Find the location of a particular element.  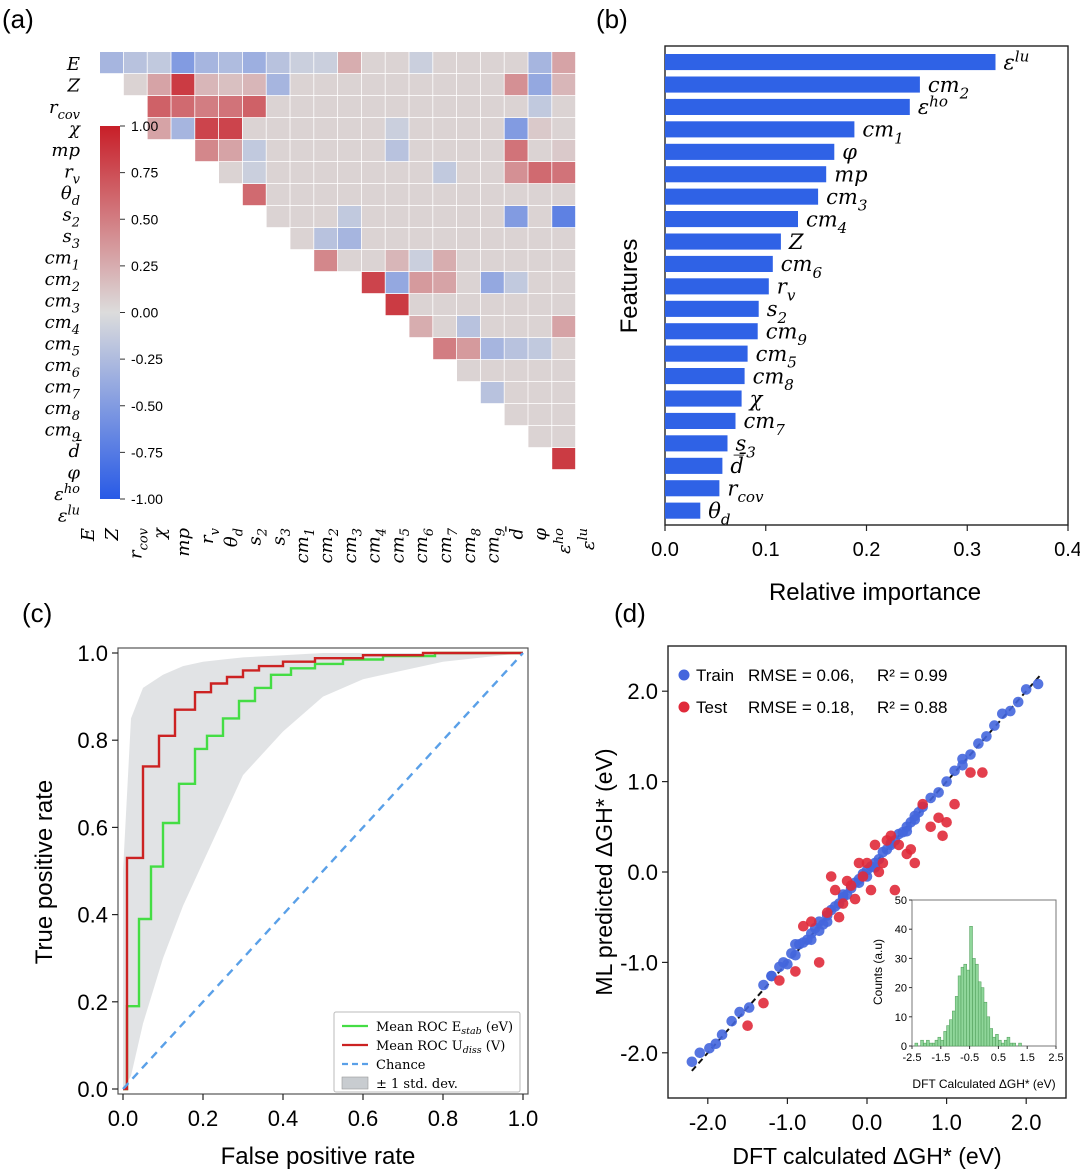

colorbar-tick-label: 0.50 is located at coordinates (144, 219).